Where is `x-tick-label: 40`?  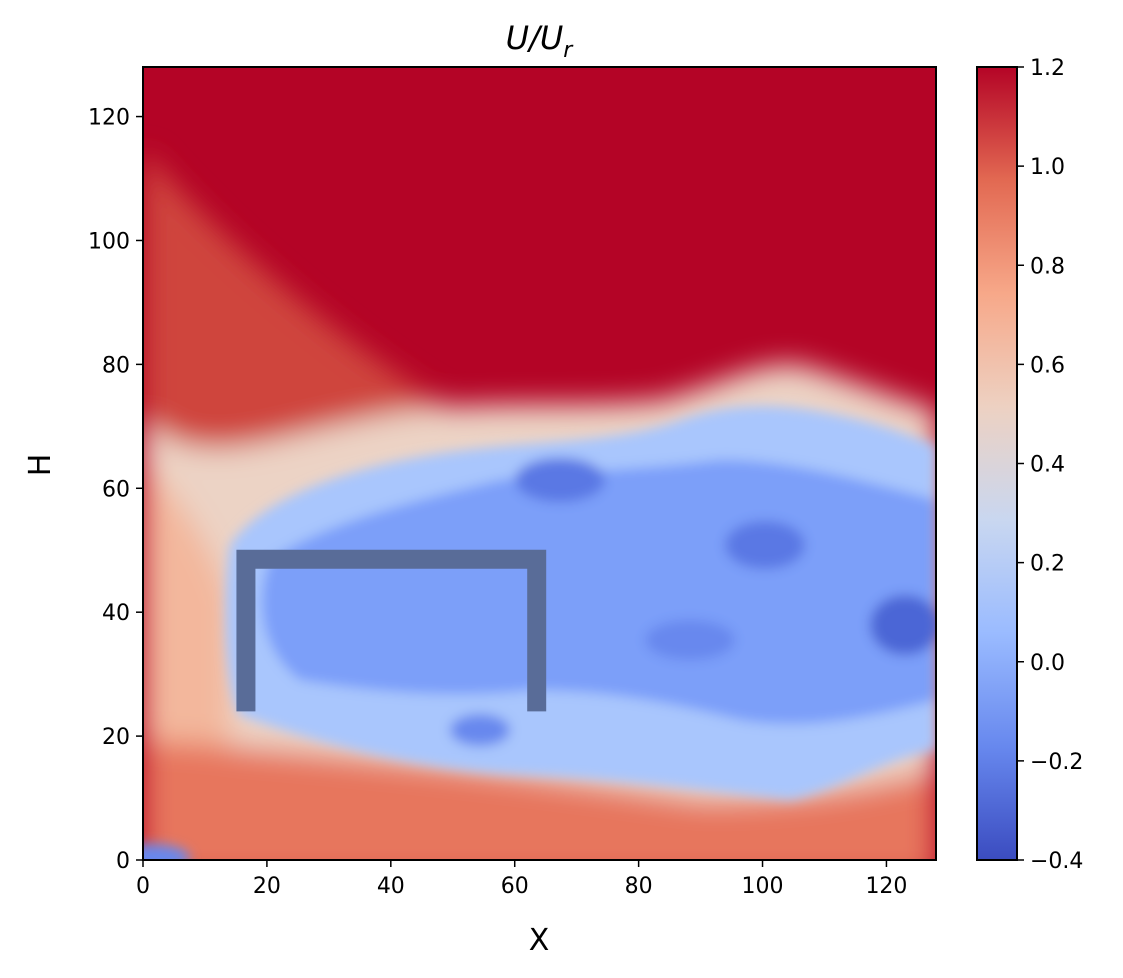
x-tick-label: 40 is located at coordinates (391, 886).